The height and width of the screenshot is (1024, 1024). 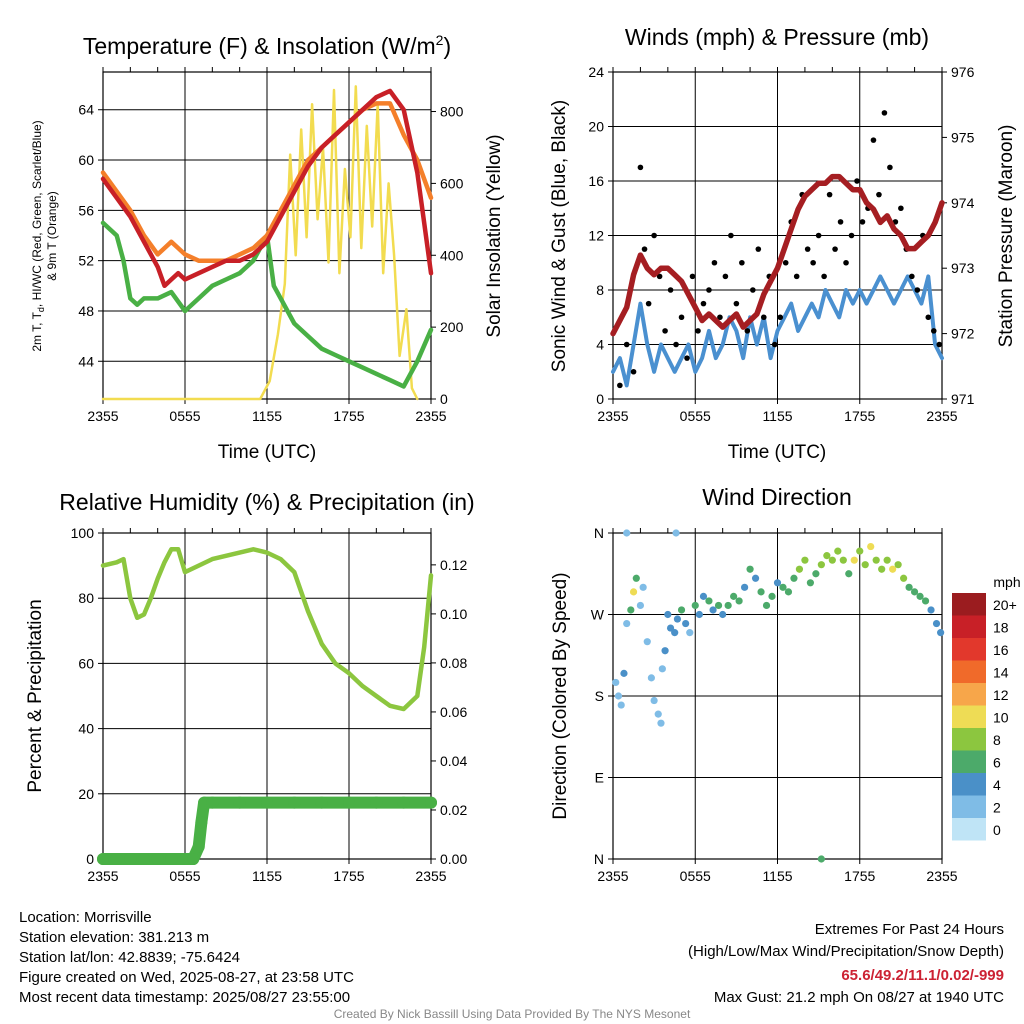 What do you see at coordinates (114, 937) in the screenshot?
I see `station-elevation: Station elevation: 381.213 m` at bounding box center [114, 937].